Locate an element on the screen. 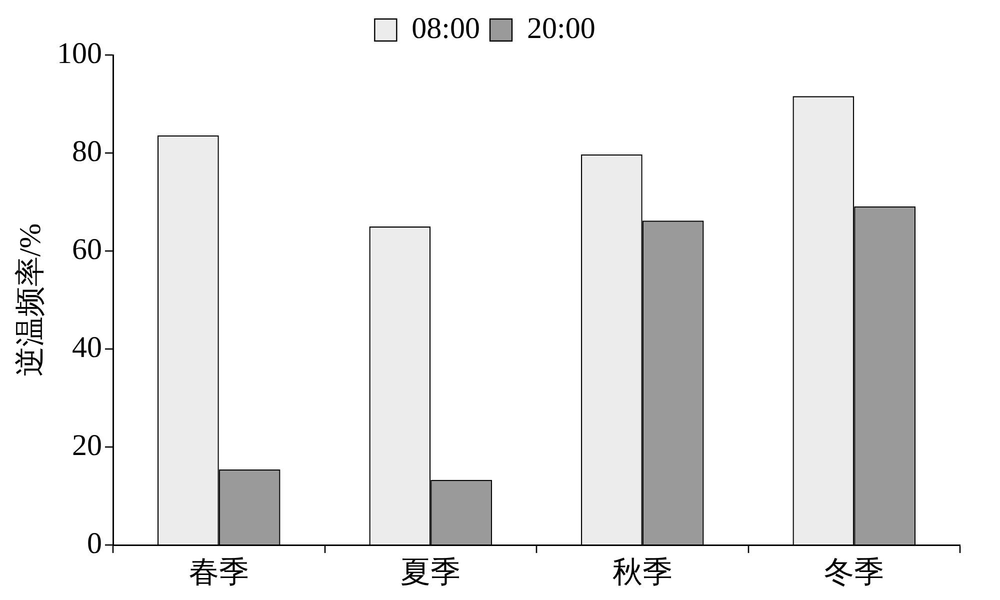 The image size is (1000, 600). y-tick-label: 40 is located at coordinates (87, 347).